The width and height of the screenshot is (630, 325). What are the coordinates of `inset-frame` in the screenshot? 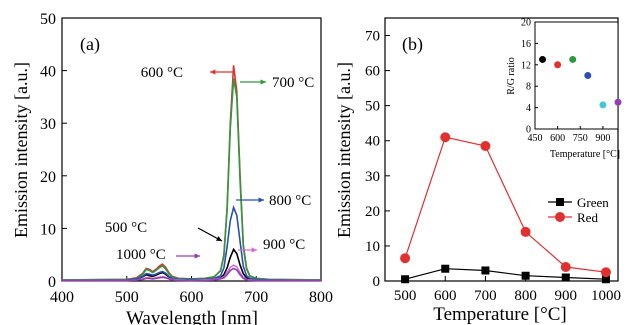 It's located at (576, 75).